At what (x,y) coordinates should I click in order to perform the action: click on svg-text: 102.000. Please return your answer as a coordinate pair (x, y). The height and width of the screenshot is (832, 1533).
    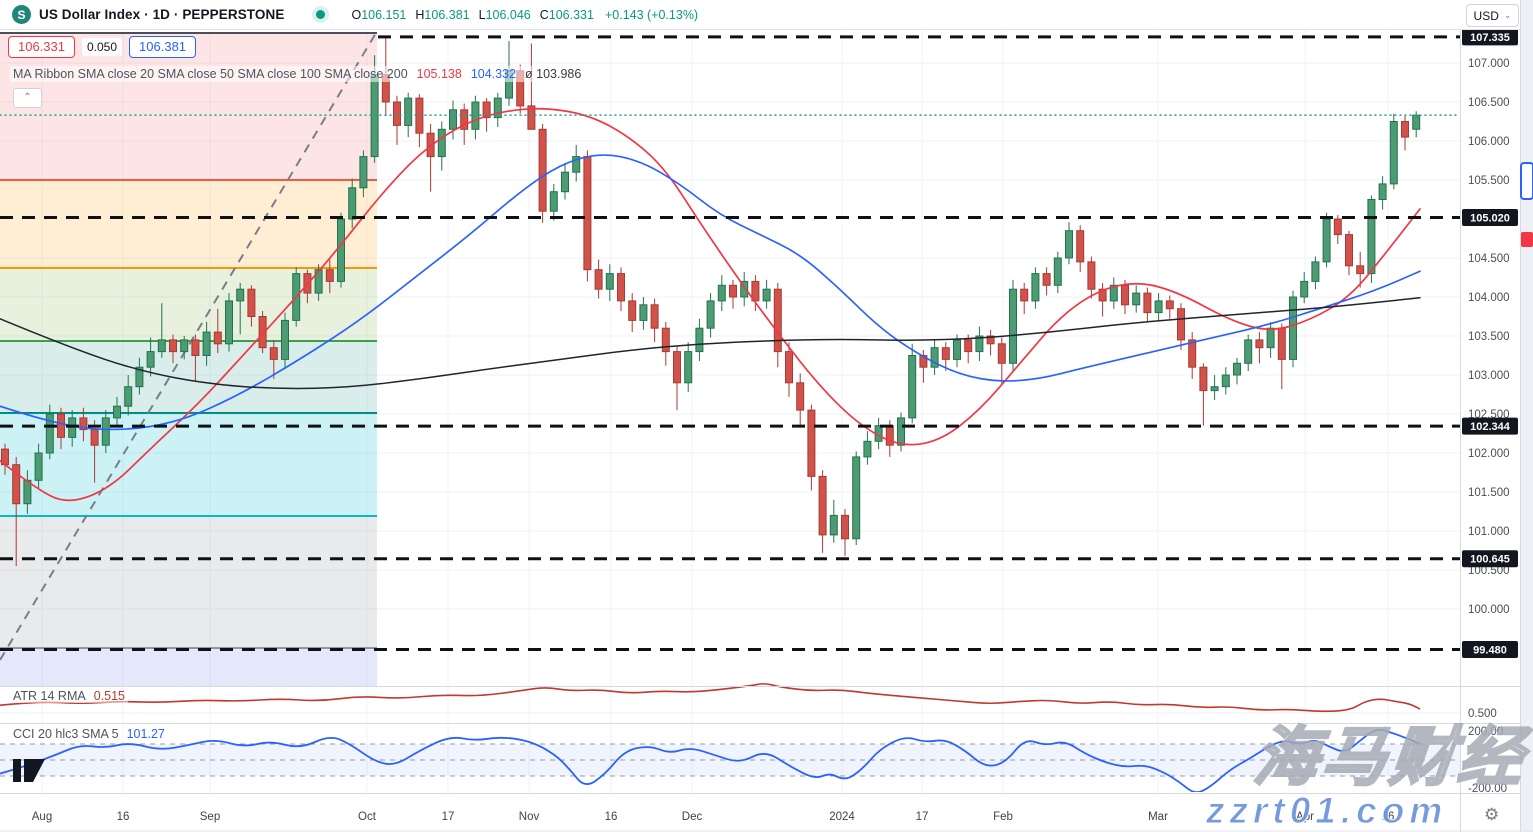
    Looking at the image, I should click on (1489, 454).